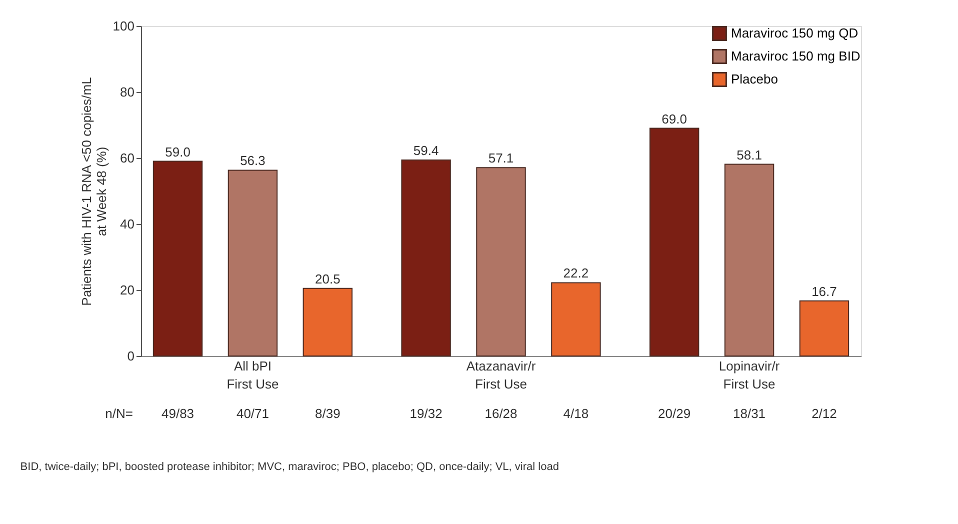 Image resolution: width=958 pixels, height=524 pixels. Describe the element at coordinates (177, 152) in the screenshot. I see `data-label: 59.0` at that location.